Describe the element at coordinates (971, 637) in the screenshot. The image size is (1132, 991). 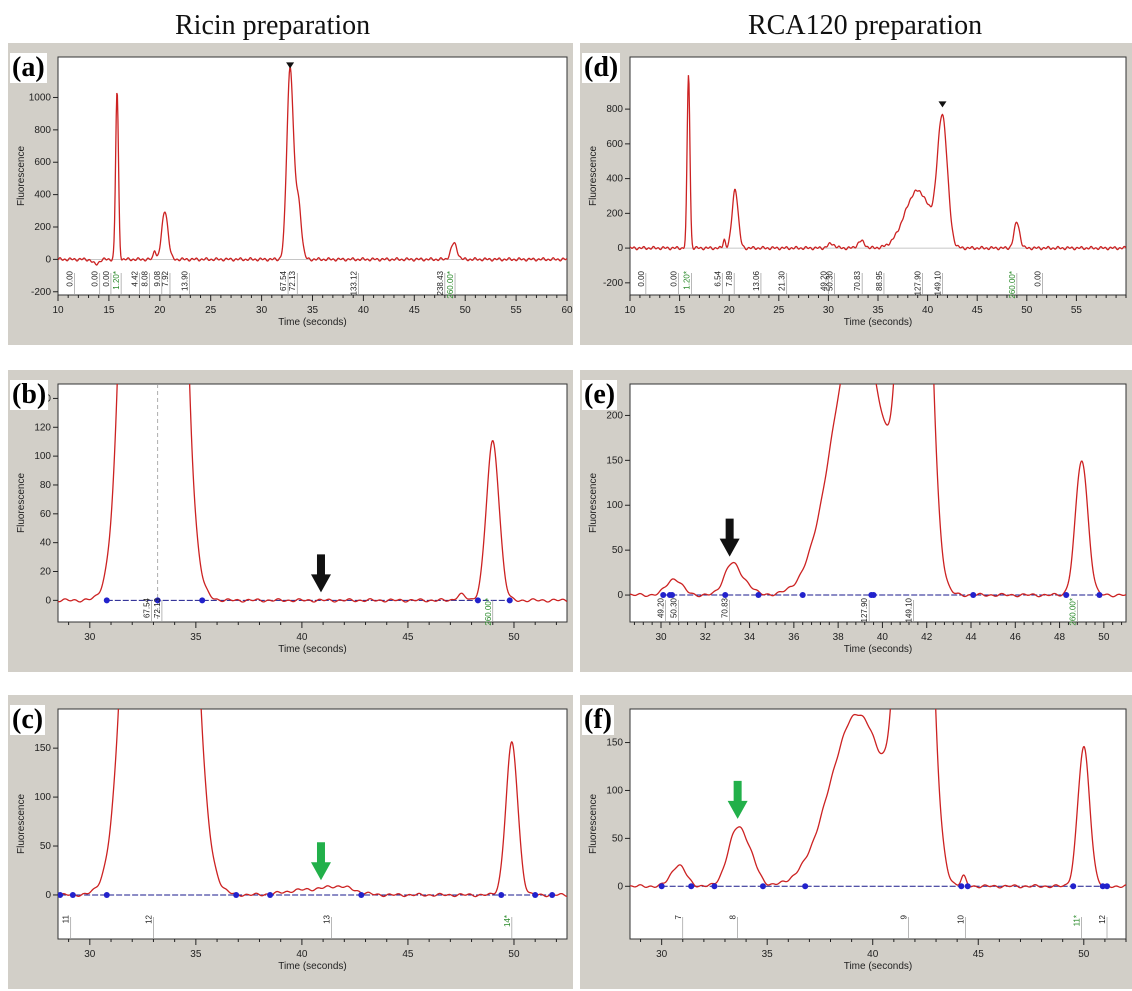
I see `x-tick-label: 44` at that location.